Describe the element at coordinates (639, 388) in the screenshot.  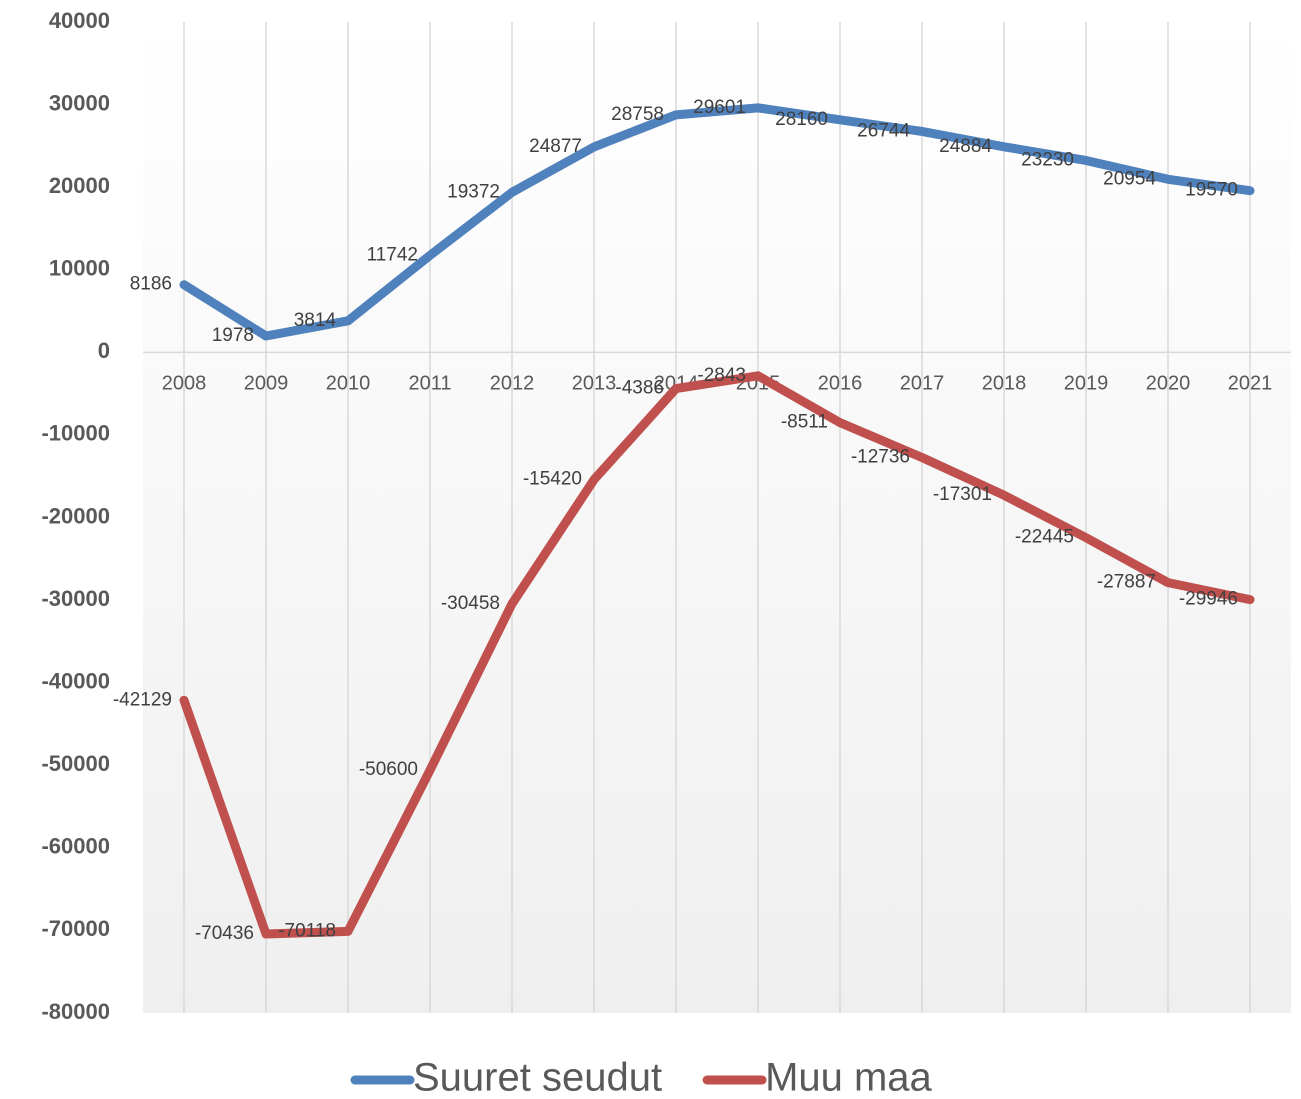
I see `data-label: -4386` at that location.